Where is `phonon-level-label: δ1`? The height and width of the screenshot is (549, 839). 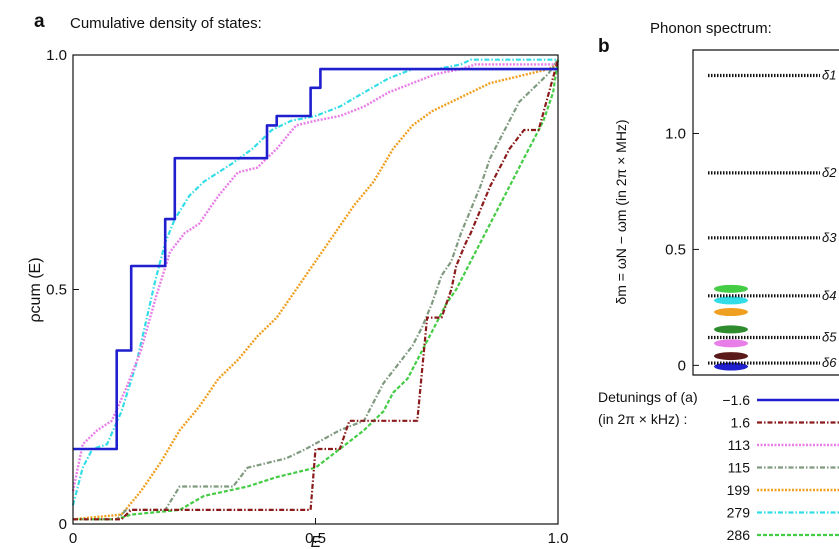 phonon-level-label: δ1 is located at coordinates (829, 75).